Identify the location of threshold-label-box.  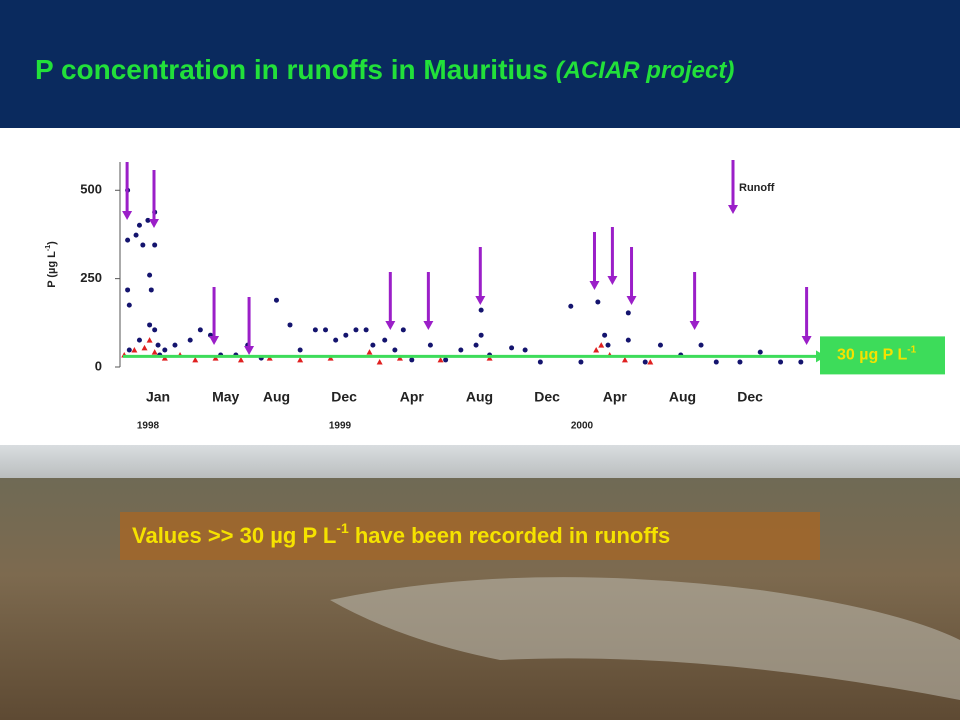
(882, 355).